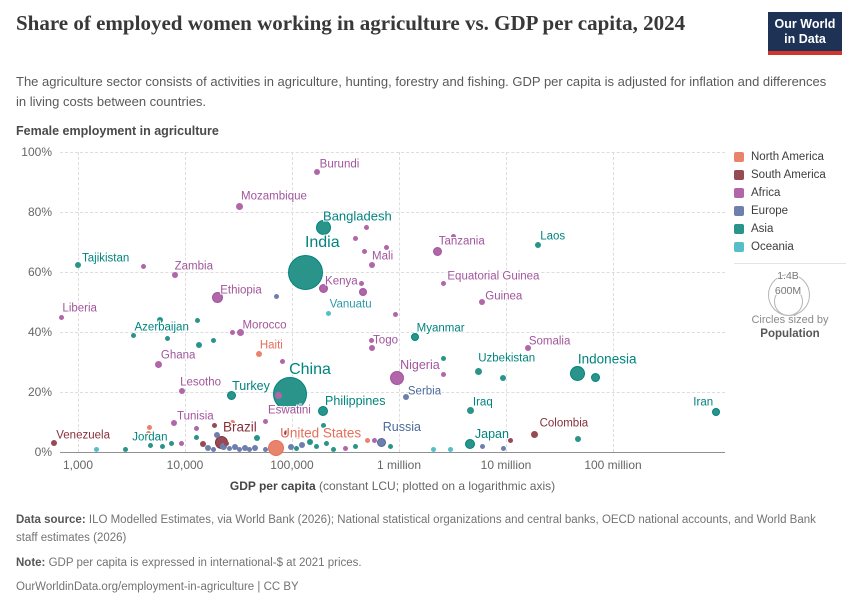 The width and height of the screenshot is (850, 600). Describe the element at coordinates (79, 308) in the screenshot. I see `country-label-liberia: Liberia` at that location.